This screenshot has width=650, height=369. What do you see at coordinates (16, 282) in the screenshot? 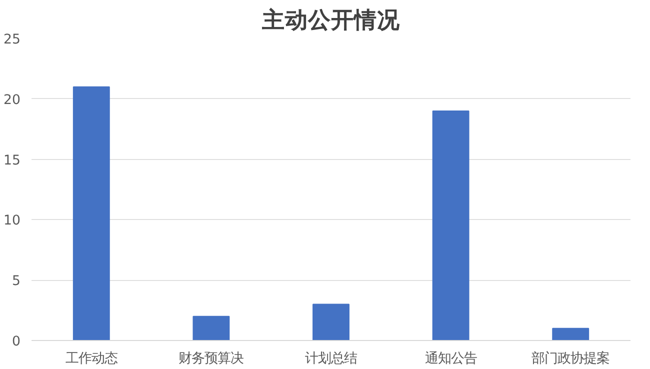
I see `y-tick-label: 5` at bounding box center [16, 282].